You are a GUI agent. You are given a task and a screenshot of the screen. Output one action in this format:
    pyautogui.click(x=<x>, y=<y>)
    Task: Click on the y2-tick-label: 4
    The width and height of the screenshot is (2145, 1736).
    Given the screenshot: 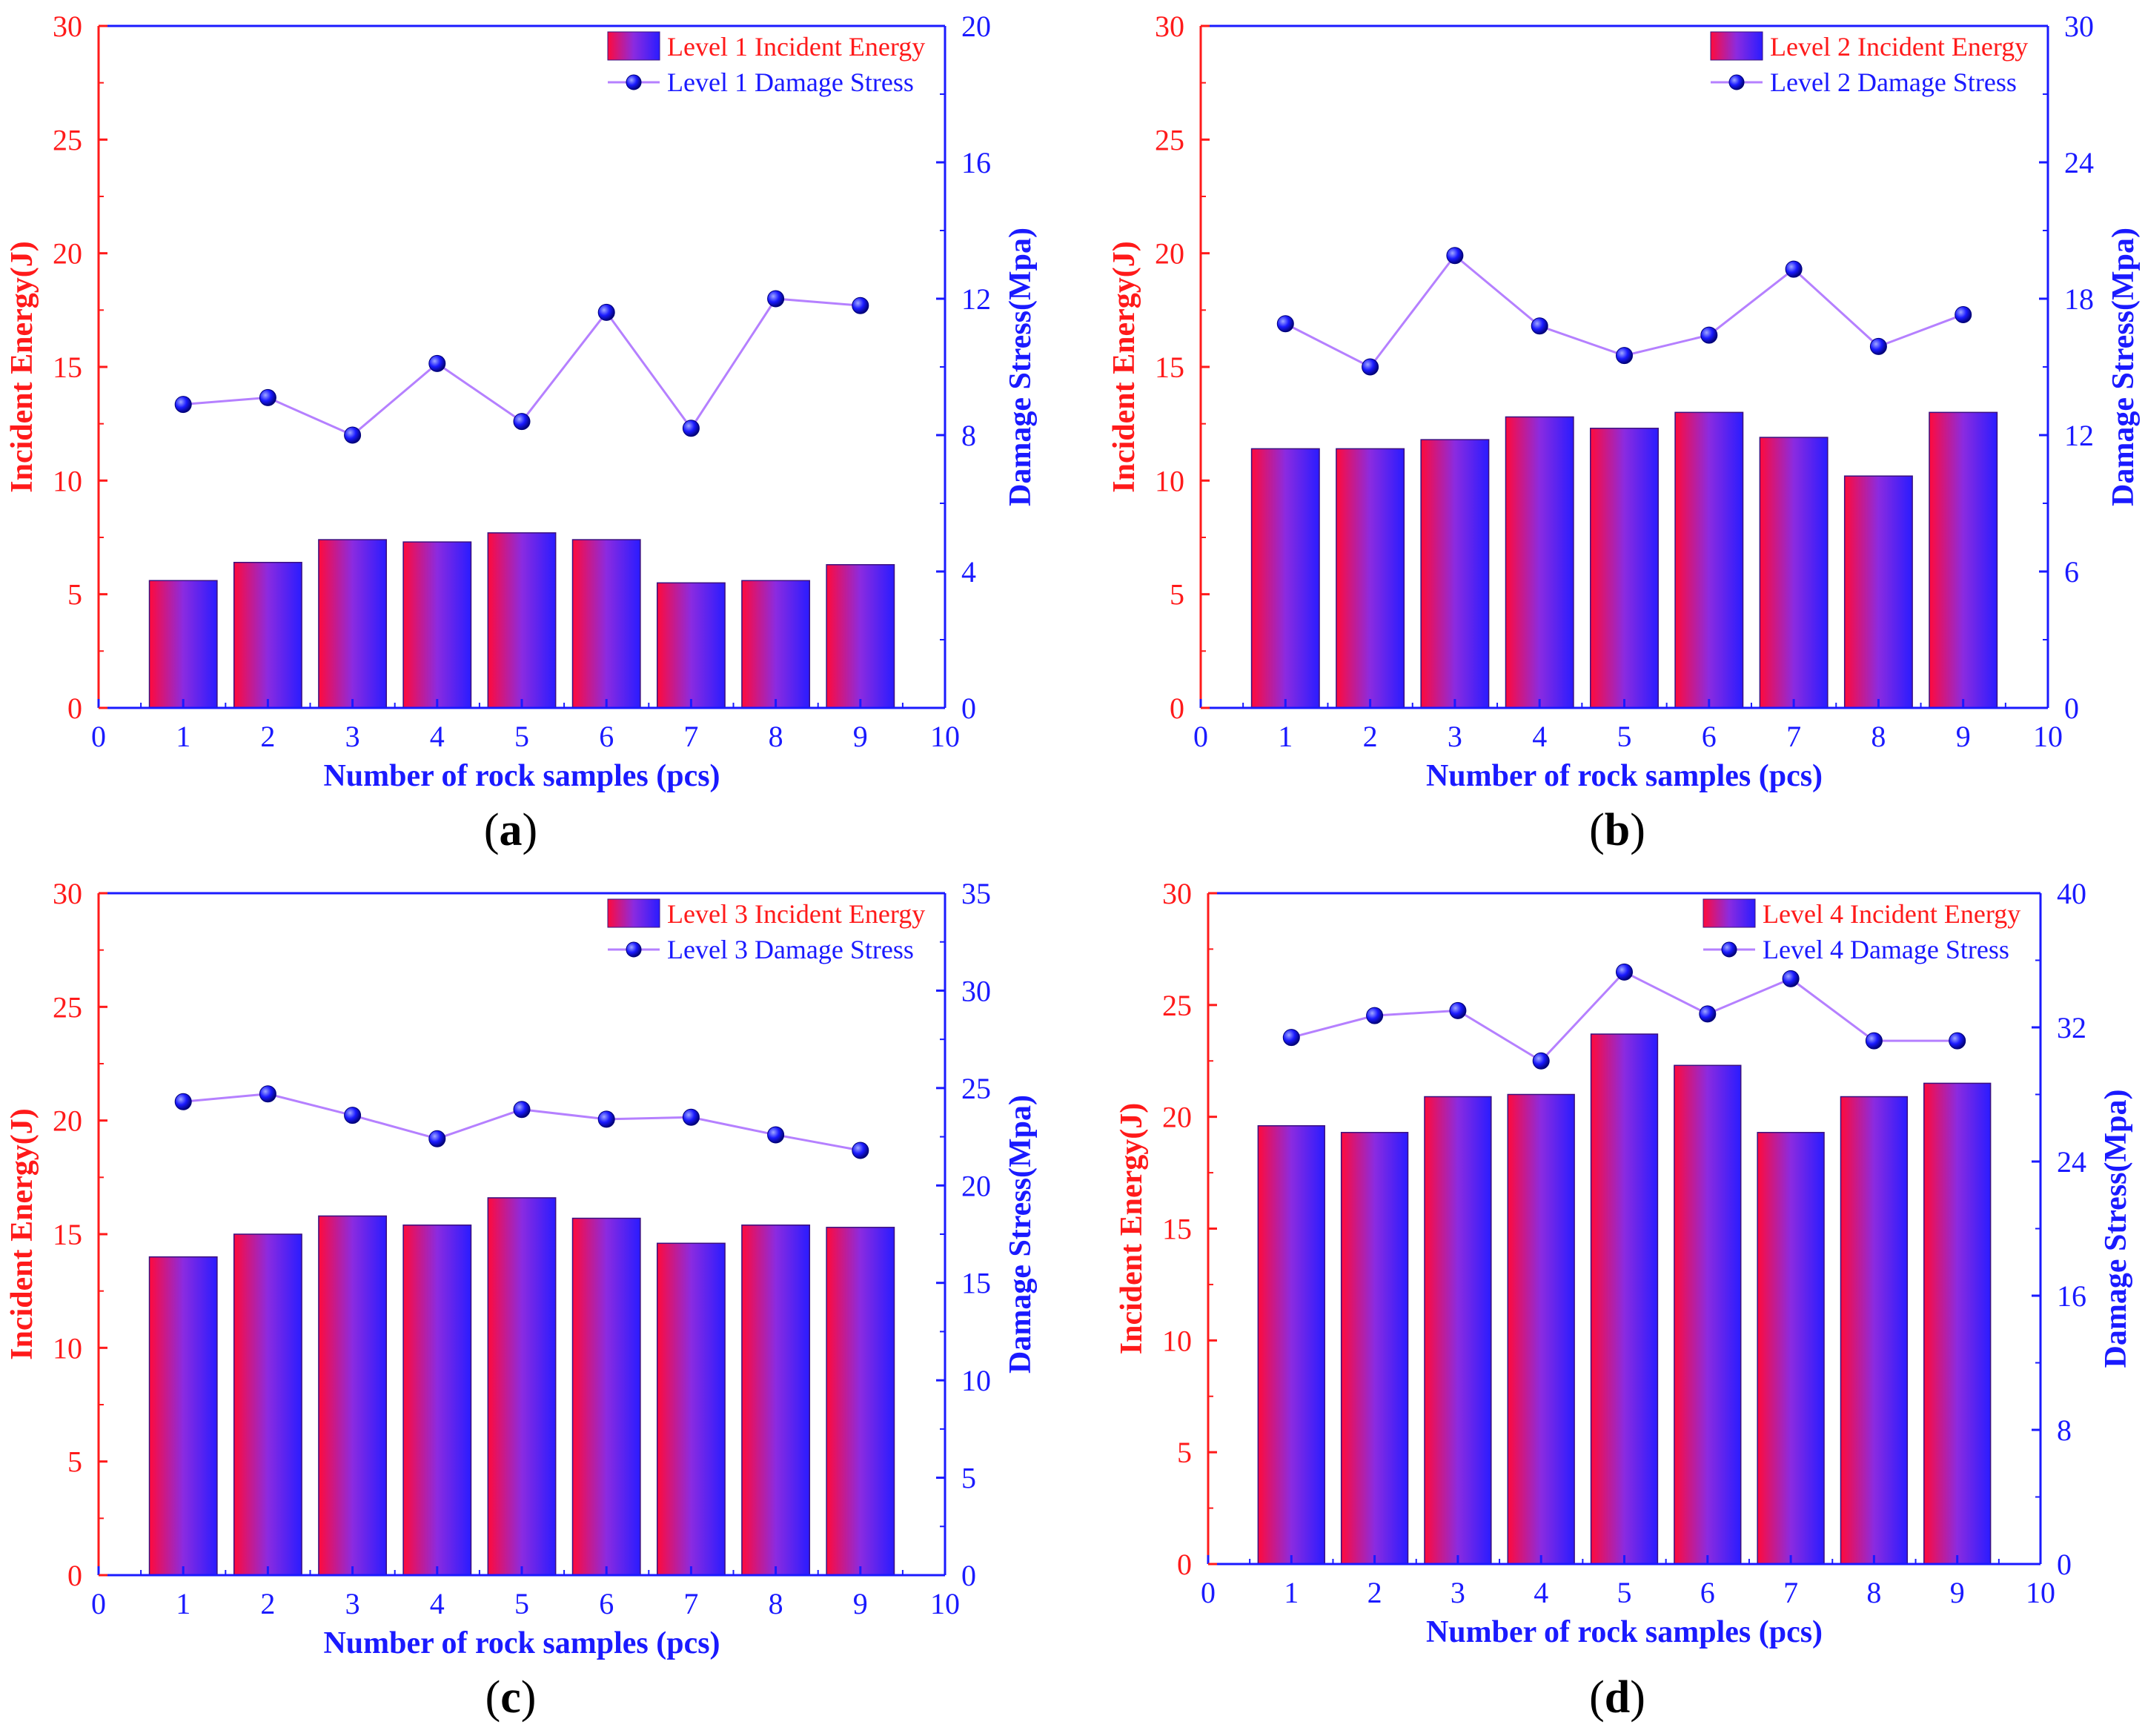 What is the action you would take?
    pyautogui.click(x=969, y=572)
    